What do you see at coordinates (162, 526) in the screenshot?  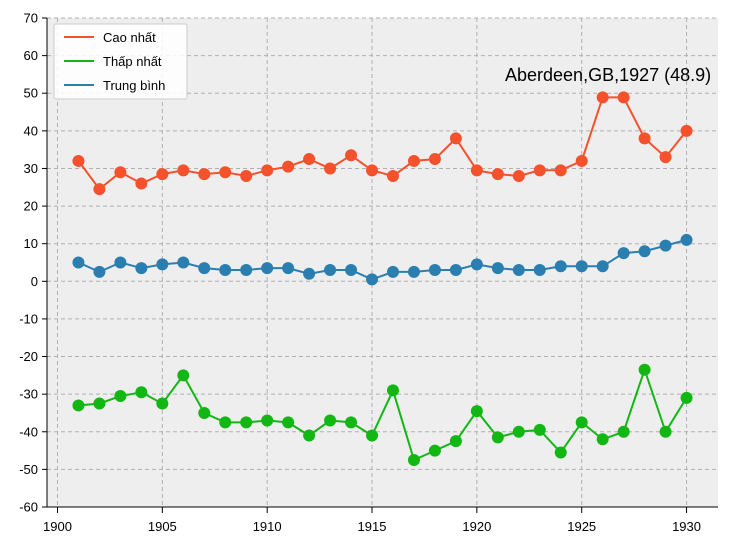 I see `x-tick-label: 1905` at bounding box center [162, 526].